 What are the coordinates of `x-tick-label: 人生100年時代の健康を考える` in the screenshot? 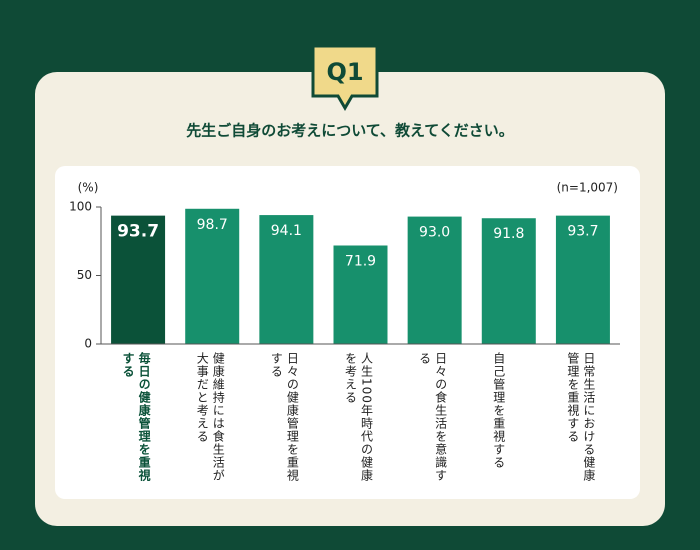 It's located at (358, 417).